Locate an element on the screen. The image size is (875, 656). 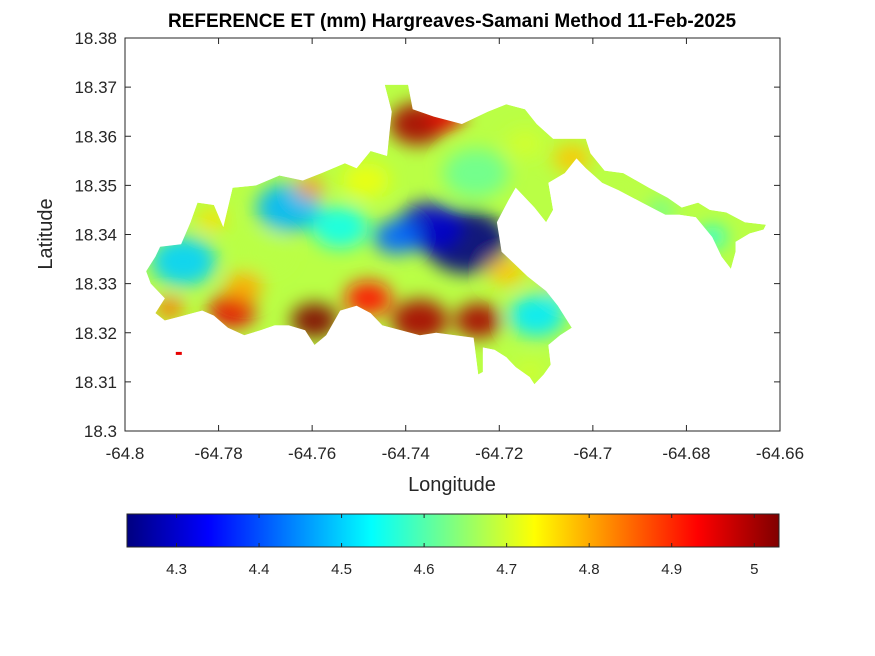
colorbar-tick-label: 4.6 is located at coordinates (424, 569).